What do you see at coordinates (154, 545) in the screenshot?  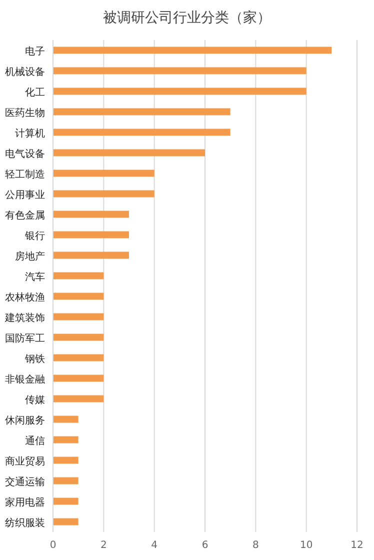 I see `x-tick-label: 4` at bounding box center [154, 545].